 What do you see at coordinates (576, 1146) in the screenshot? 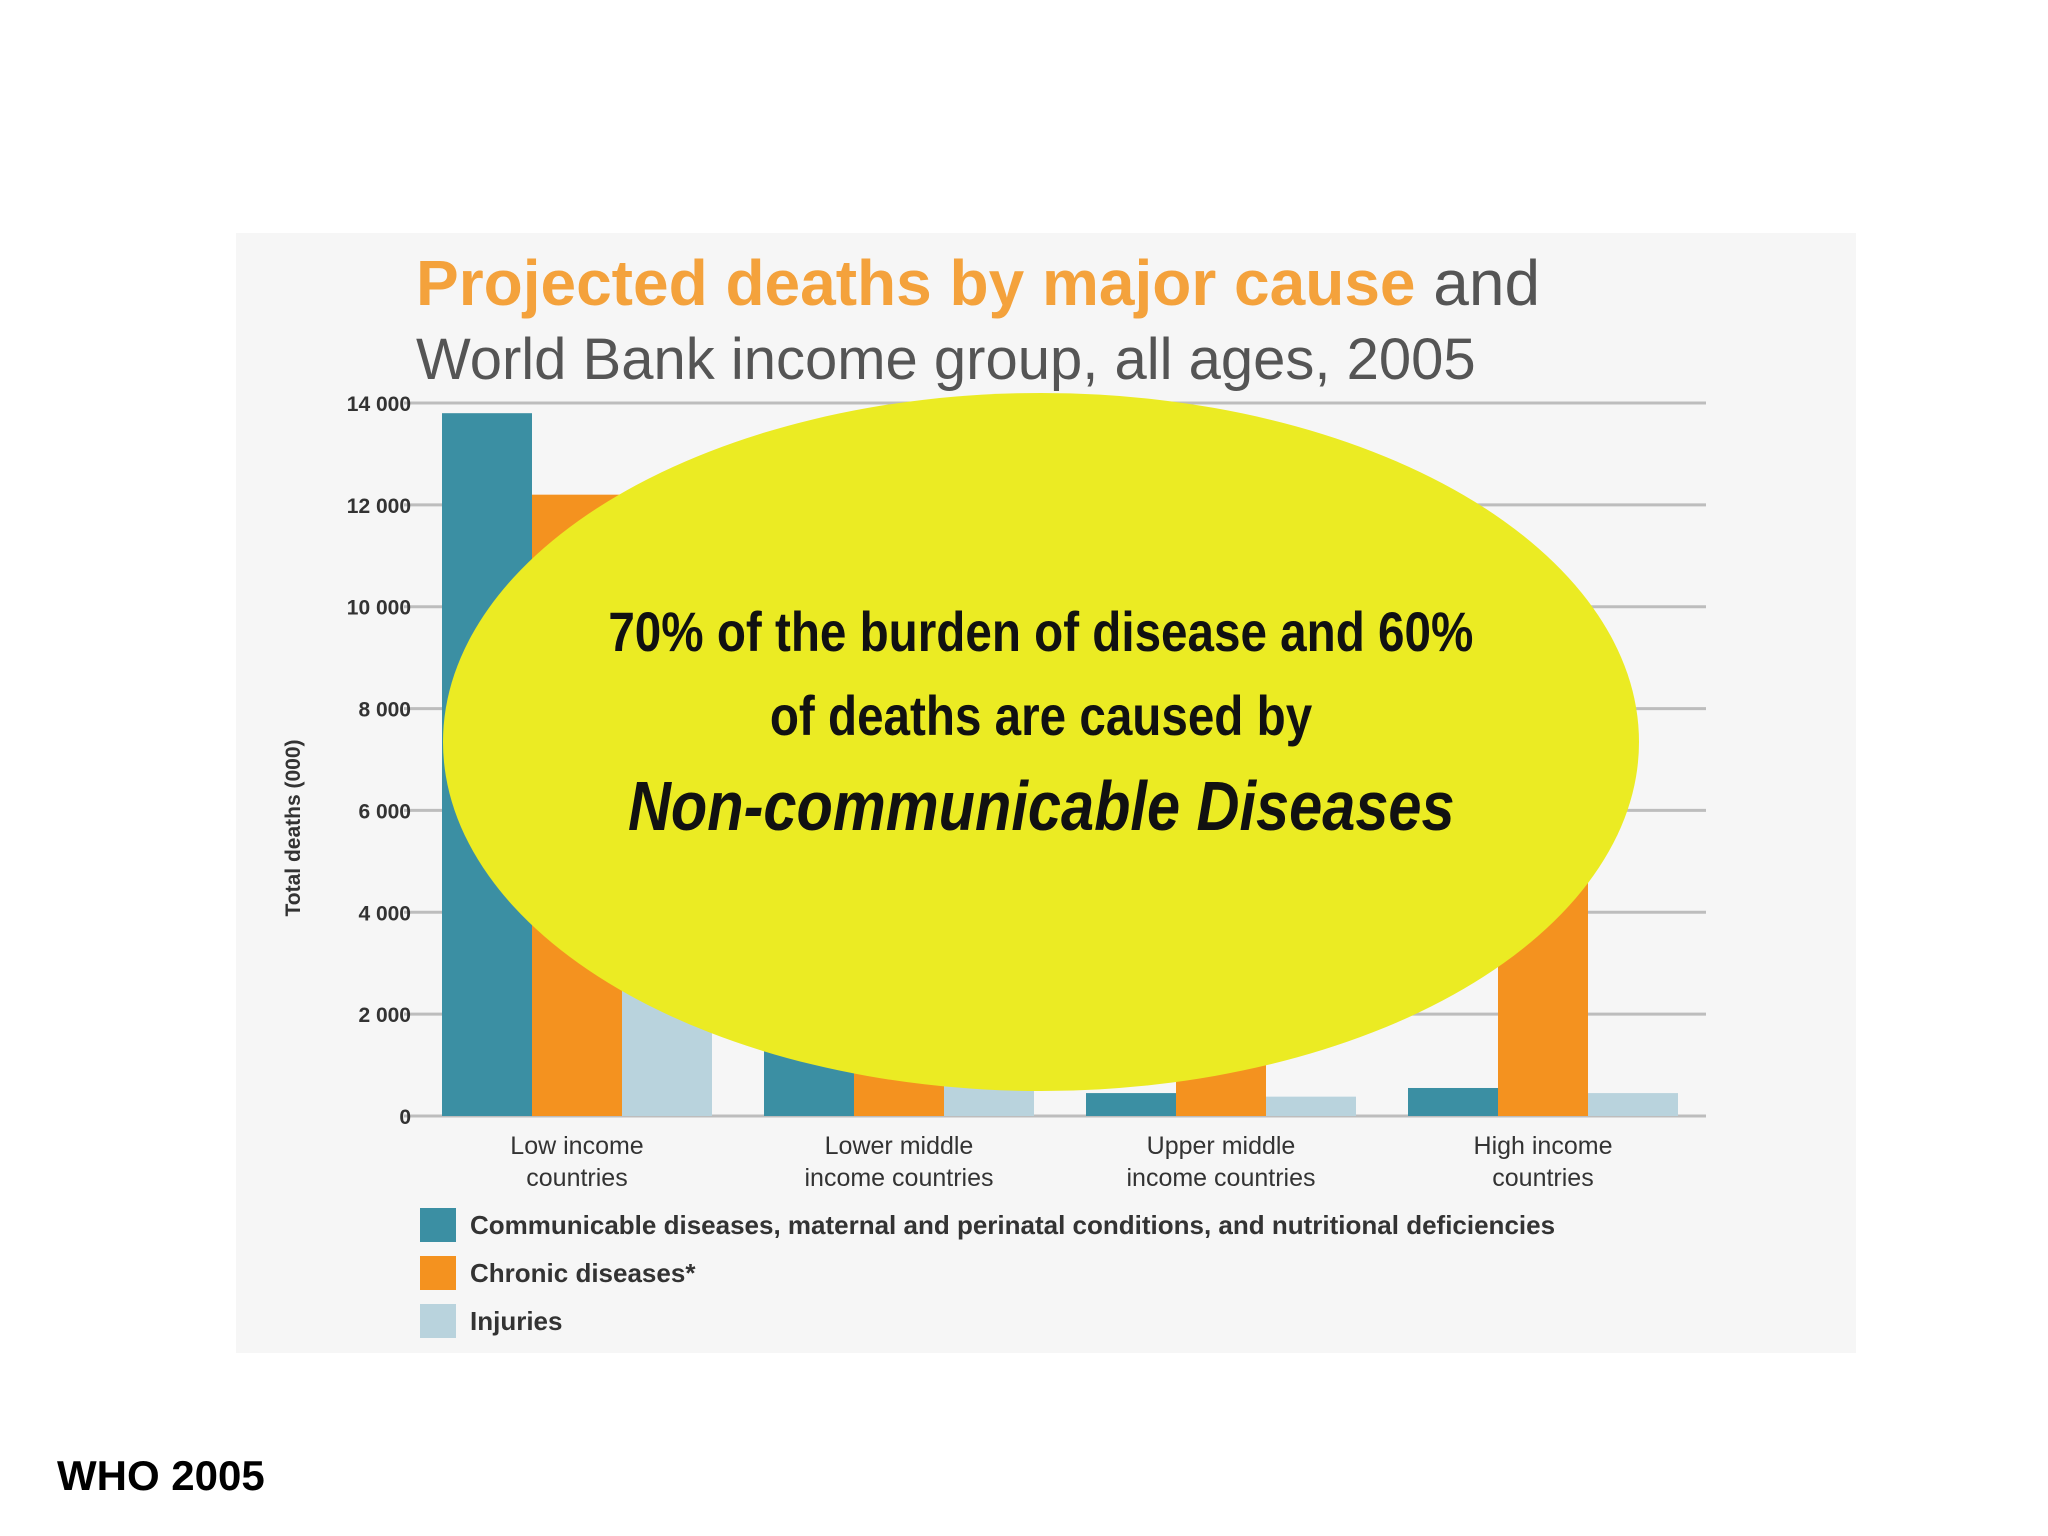
I see `x-tick-label: Low income` at bounding box center [576, 1146].